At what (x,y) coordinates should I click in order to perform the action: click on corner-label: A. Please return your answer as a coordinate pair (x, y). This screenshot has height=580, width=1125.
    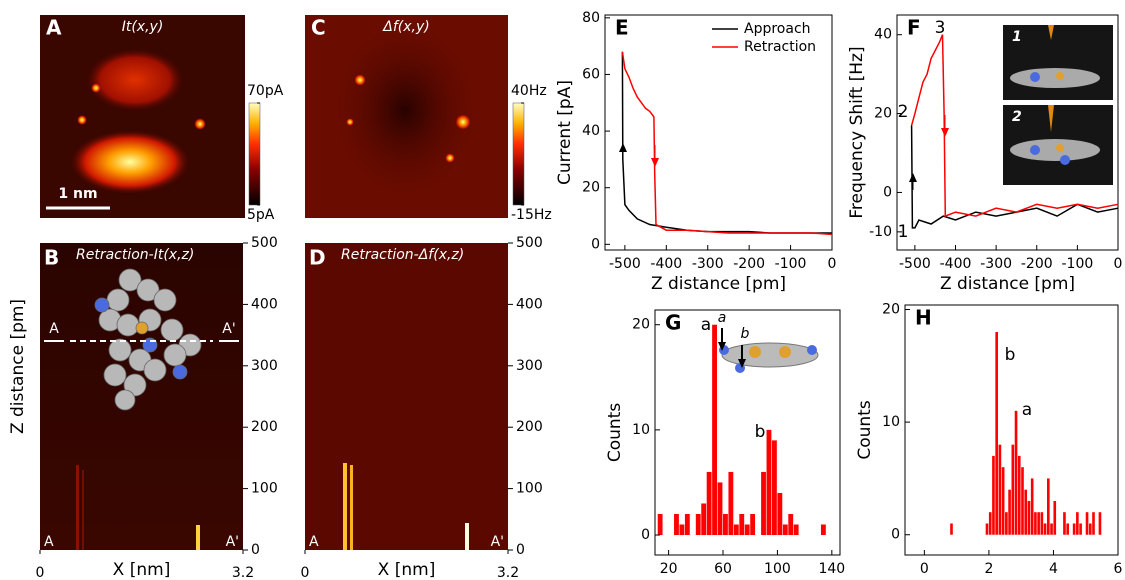
    Looking at the image, I should click on (314, 542).